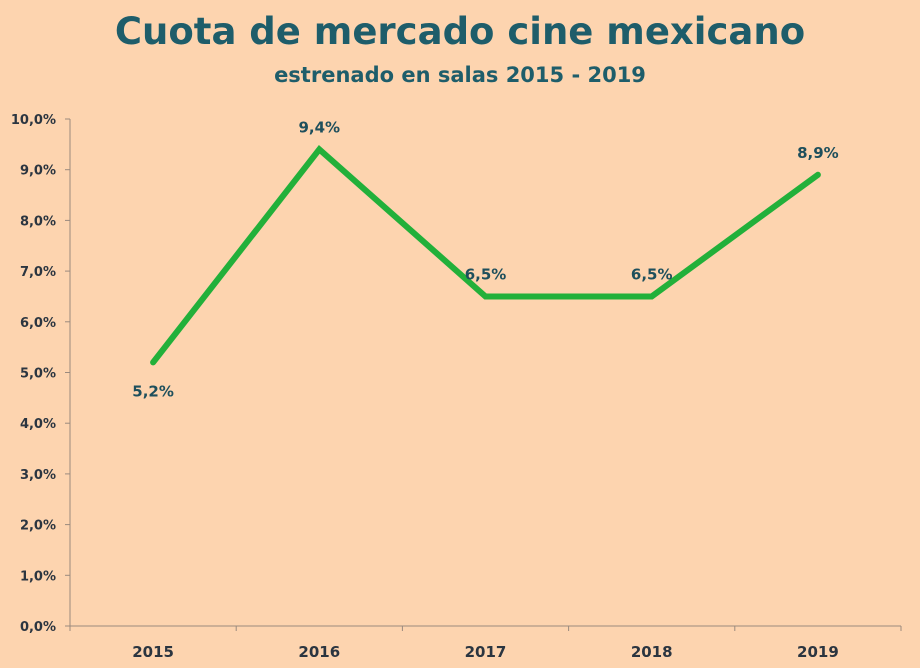 The height and width of the screenshot is (668, 920). I want to click on y-tick-label: 4,0%, so click(38, 424).